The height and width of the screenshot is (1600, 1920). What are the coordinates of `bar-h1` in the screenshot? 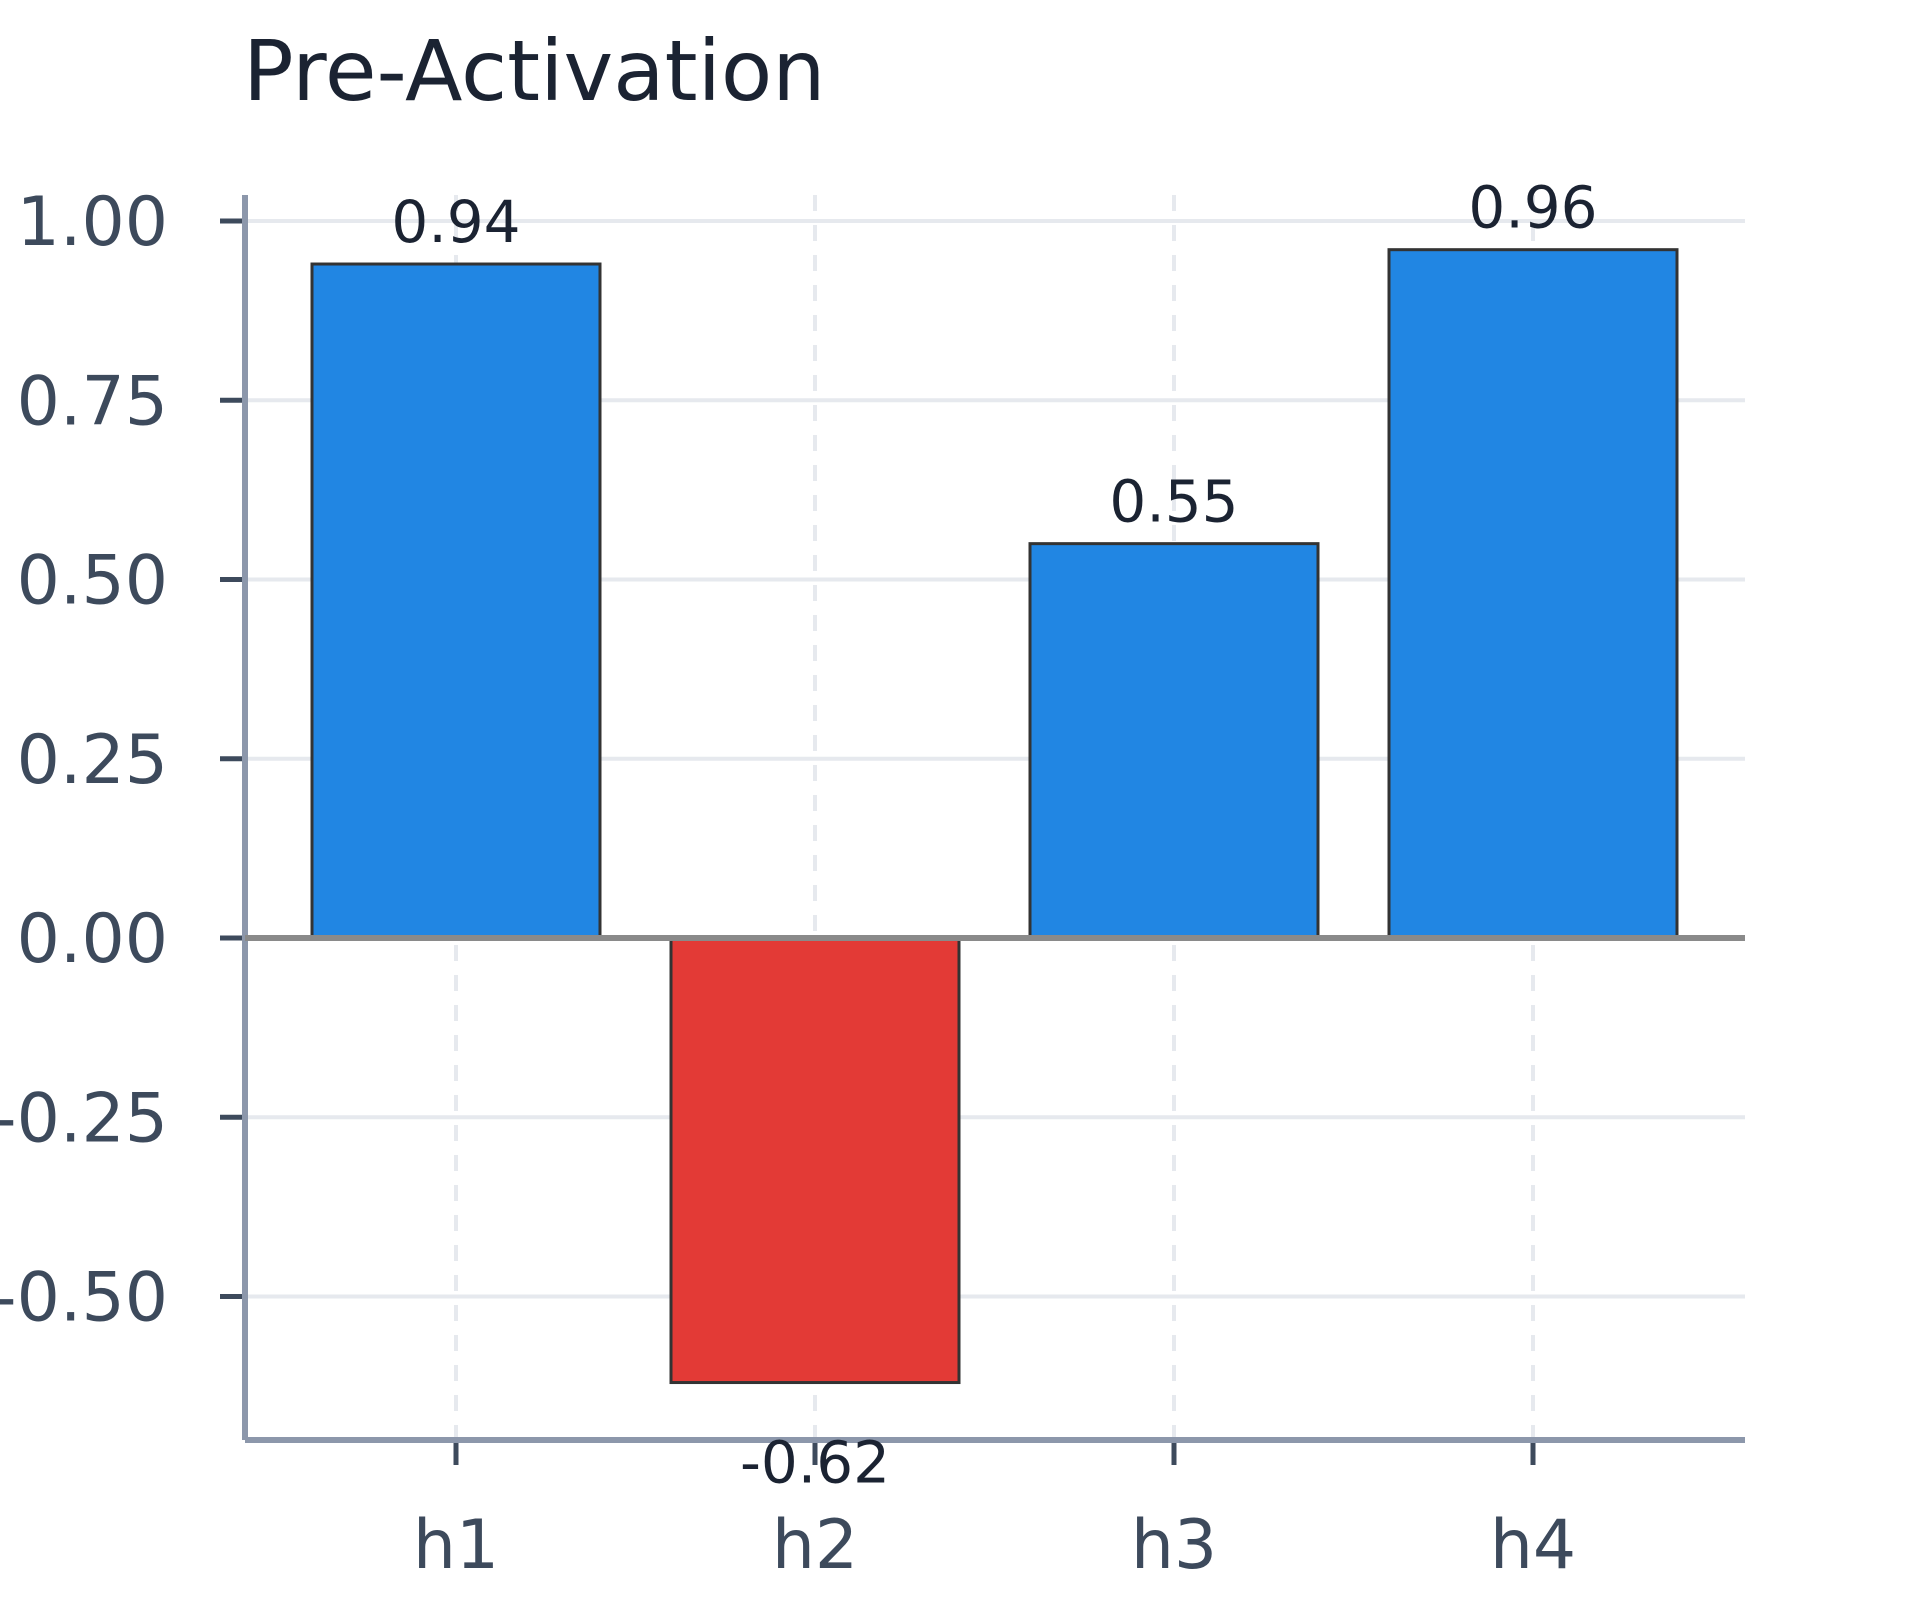 It's located at (456, 601).